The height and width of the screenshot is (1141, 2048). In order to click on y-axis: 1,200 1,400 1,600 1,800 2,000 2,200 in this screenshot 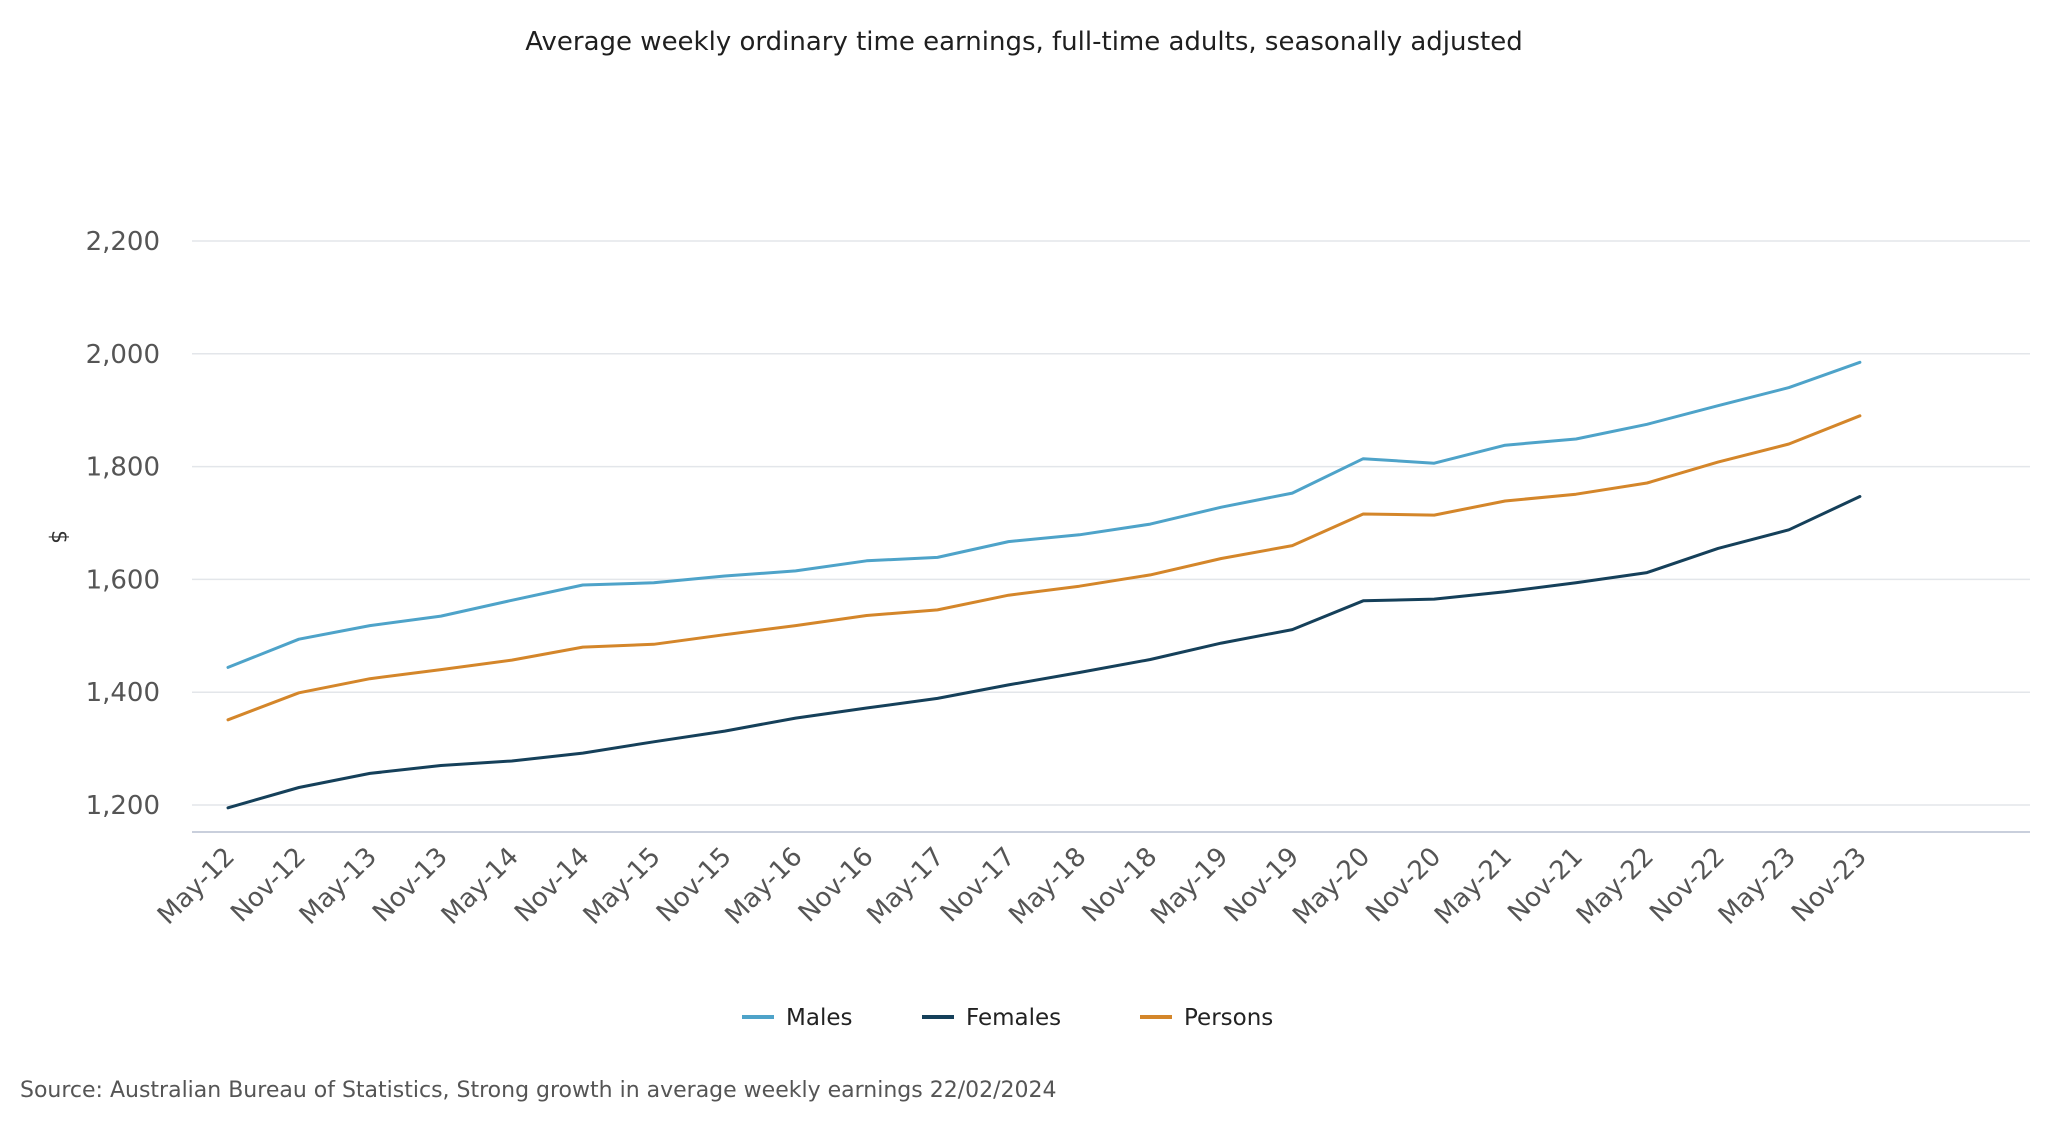, I will do `click(123, 524)`.